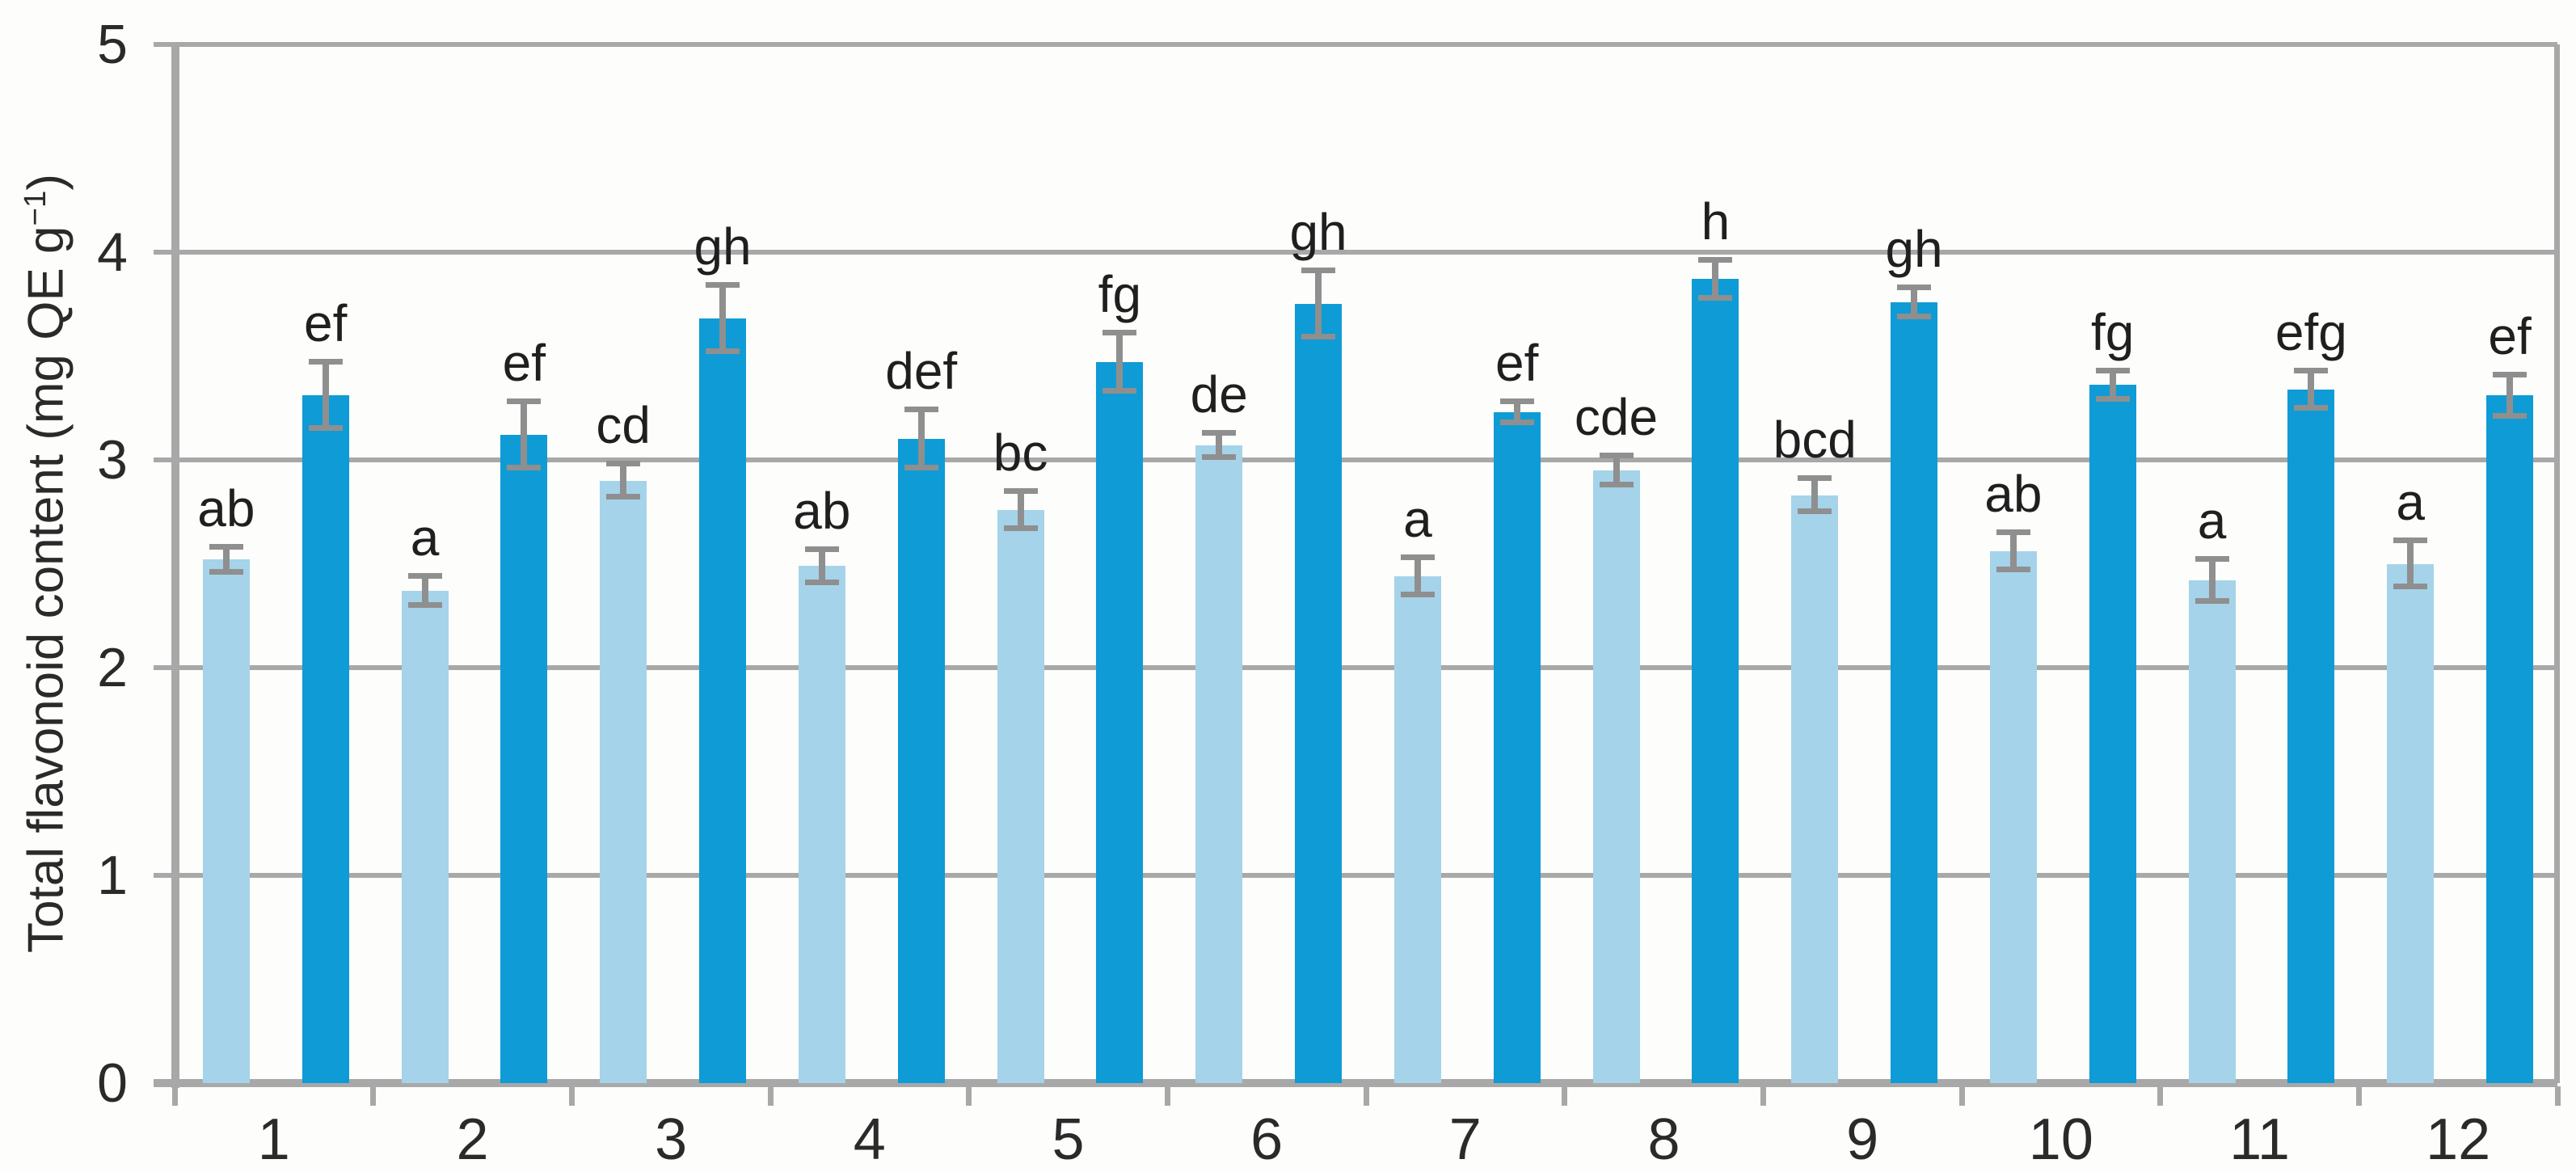 This screenshot has width=2576, height=1172. Describe the element at coordinates (112, 44) in the screenshot. I see `y-axis-tick-label-5: 5` at that location.